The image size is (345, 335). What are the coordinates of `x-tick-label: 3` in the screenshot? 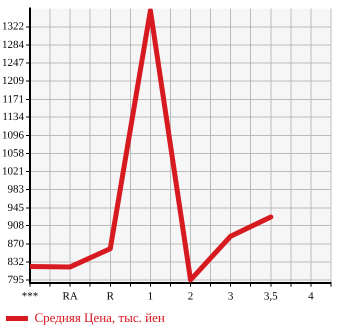 It's located at (231, 296).